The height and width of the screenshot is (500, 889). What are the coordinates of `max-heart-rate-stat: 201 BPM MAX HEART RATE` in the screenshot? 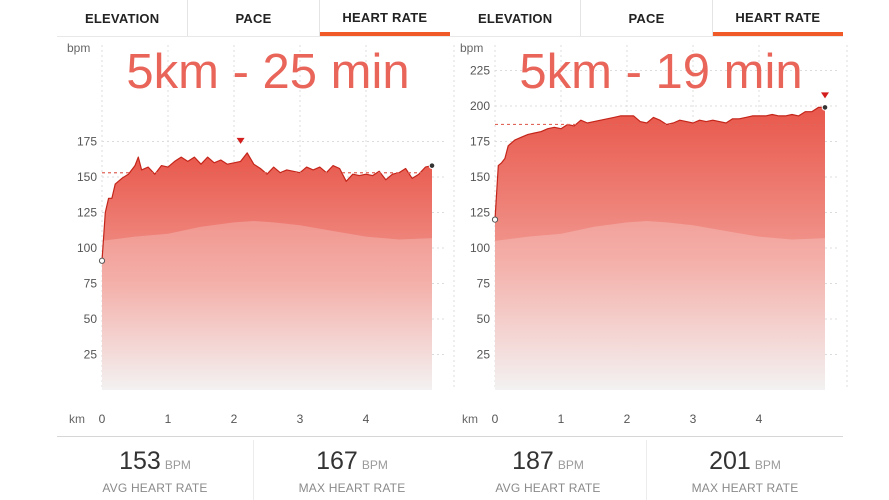 It's located at (744, 470).